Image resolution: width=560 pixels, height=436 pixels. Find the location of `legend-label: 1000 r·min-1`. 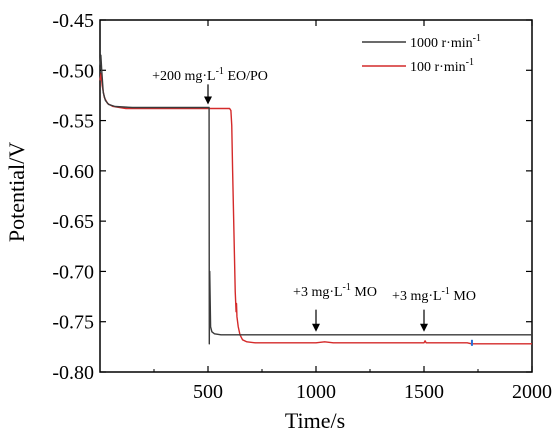

legend-label: 1000 r·min-1 is located at coordinates (445, 42).